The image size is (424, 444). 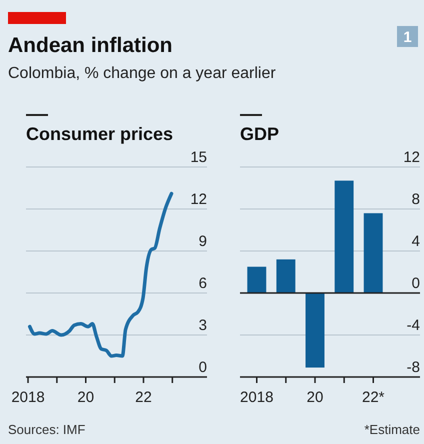 What do you see at coordinates (373, 397) in the screenshot?
I see `x-tick-label: 22*` at bounding box center [373, 397].